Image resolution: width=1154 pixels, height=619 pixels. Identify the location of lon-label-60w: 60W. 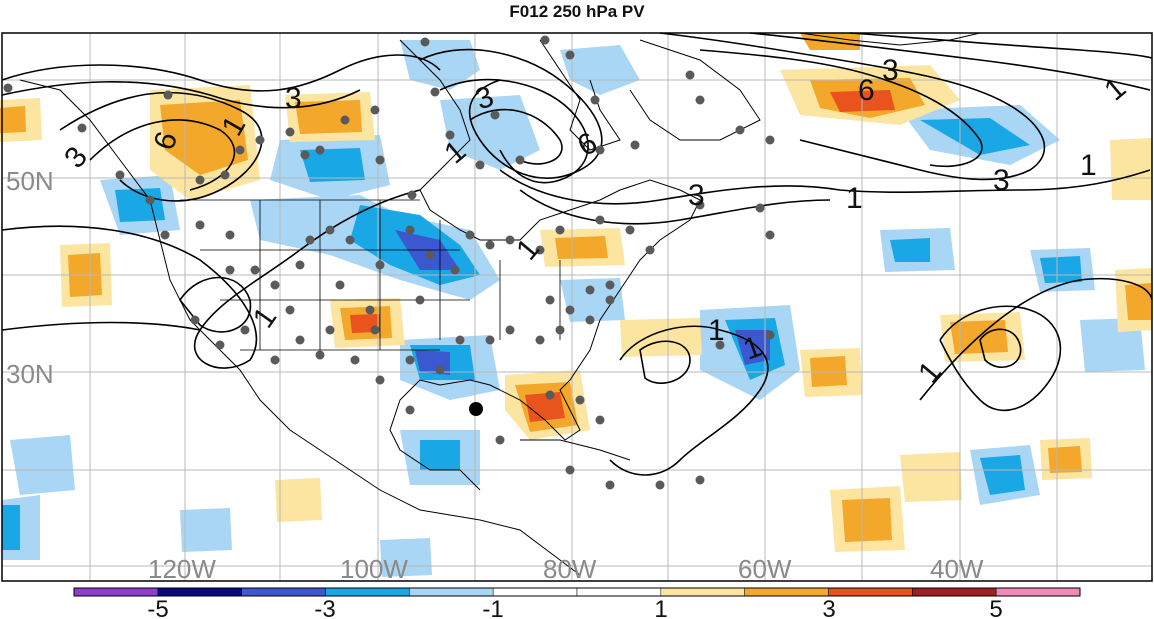
(765, 569).